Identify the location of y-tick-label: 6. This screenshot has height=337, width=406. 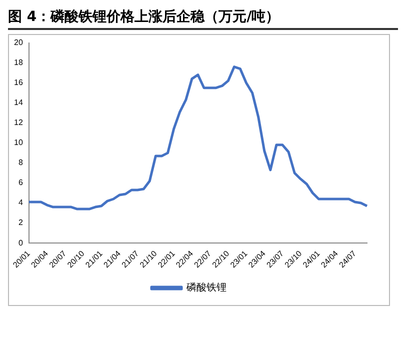
(21, 183).